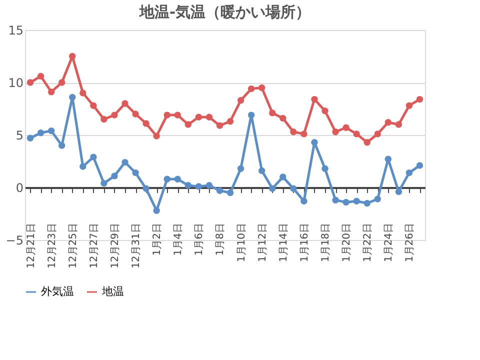 The height and width of the screenshot is (360, 480). I want to click on x-tick-label: 1月14日, so click(284, 242).